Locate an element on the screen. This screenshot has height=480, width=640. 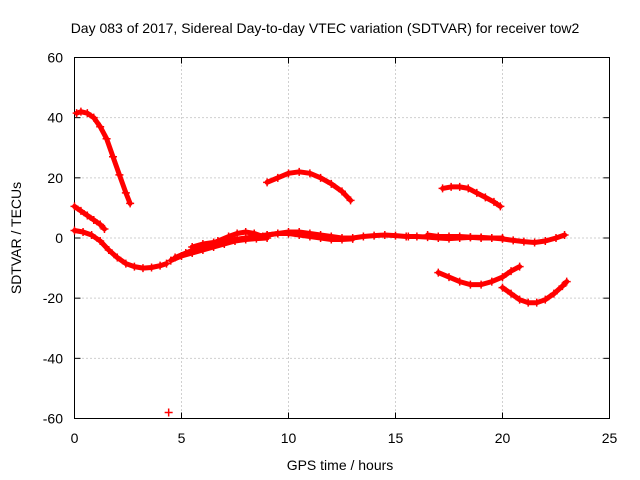
y-tick-label: -20 is located at coordinates (53, 298).